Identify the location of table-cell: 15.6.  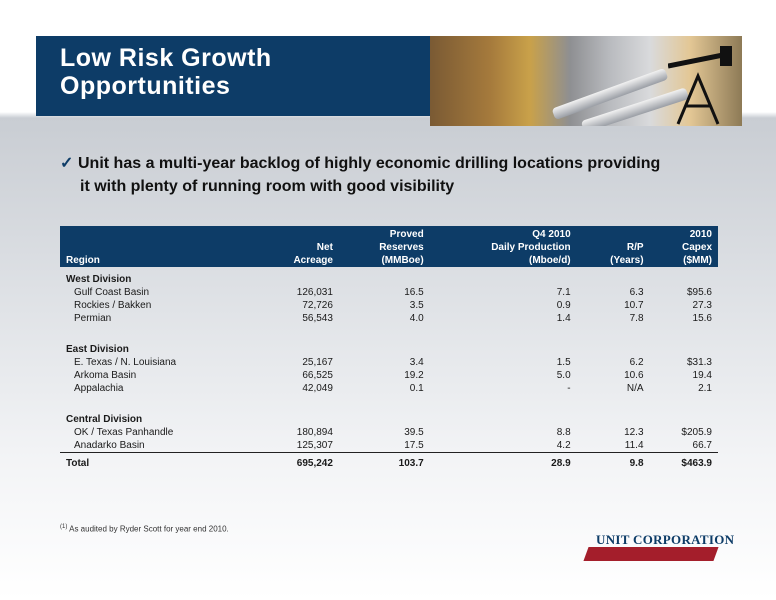
(702, 318).